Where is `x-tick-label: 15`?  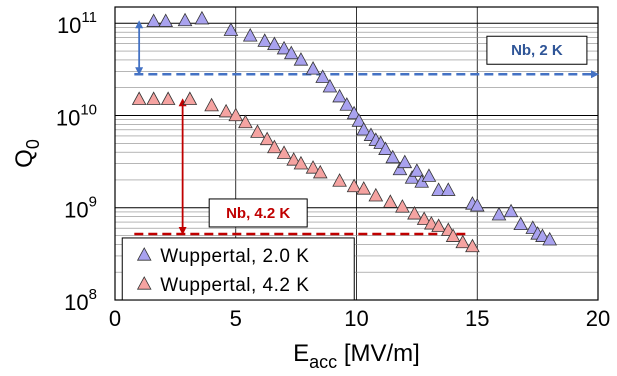 x-tick-label: 15 is located at coordinates (477, 318).